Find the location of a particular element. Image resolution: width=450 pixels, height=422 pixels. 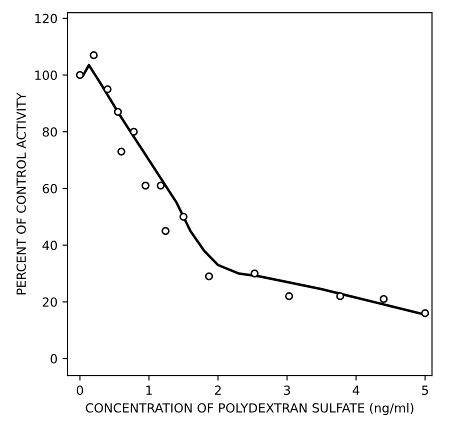

y-tick-label: 40 is located at coordinates (49, 245).